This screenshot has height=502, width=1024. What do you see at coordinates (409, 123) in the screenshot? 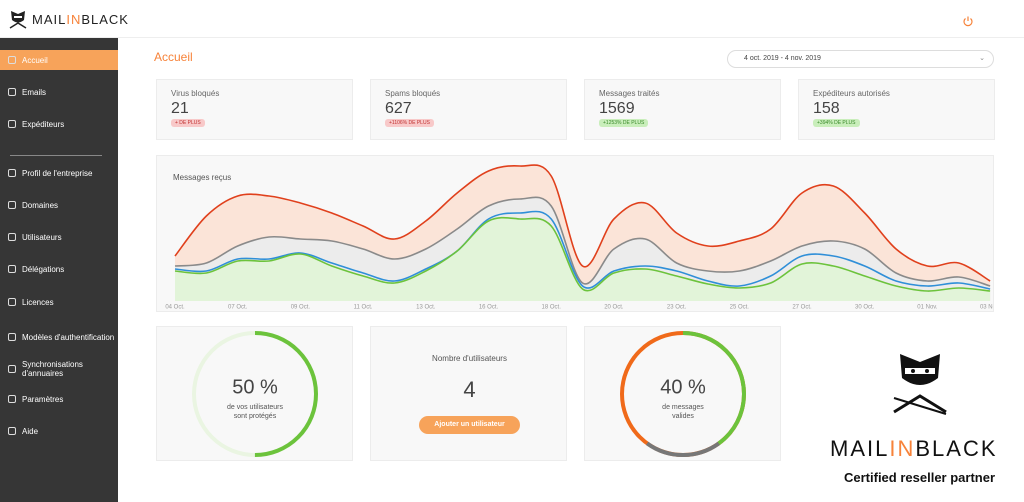
I see `kpi-badge: +1106% DE PLUS` at bounding box center [409, 123].